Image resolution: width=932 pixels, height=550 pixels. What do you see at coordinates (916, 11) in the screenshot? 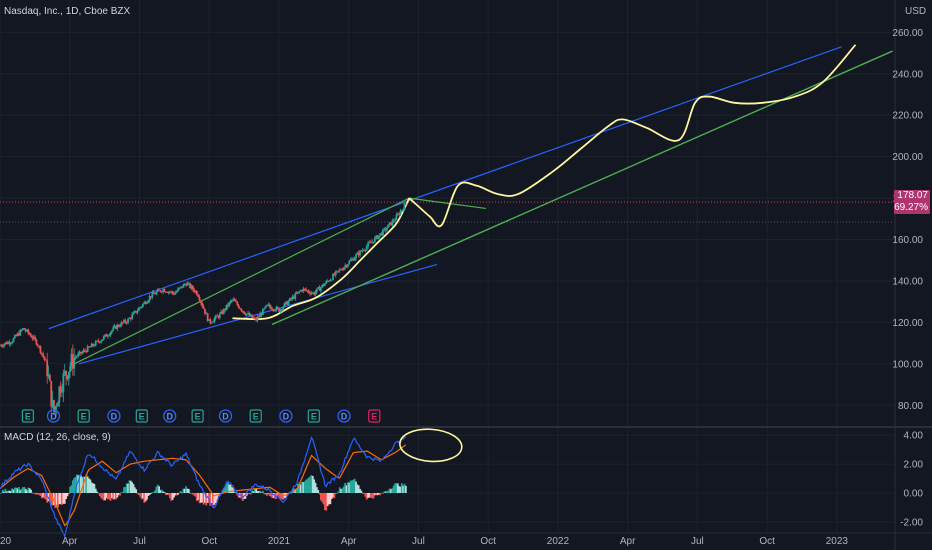
I see `currency-label: USD` at bounding box center [916, 11].